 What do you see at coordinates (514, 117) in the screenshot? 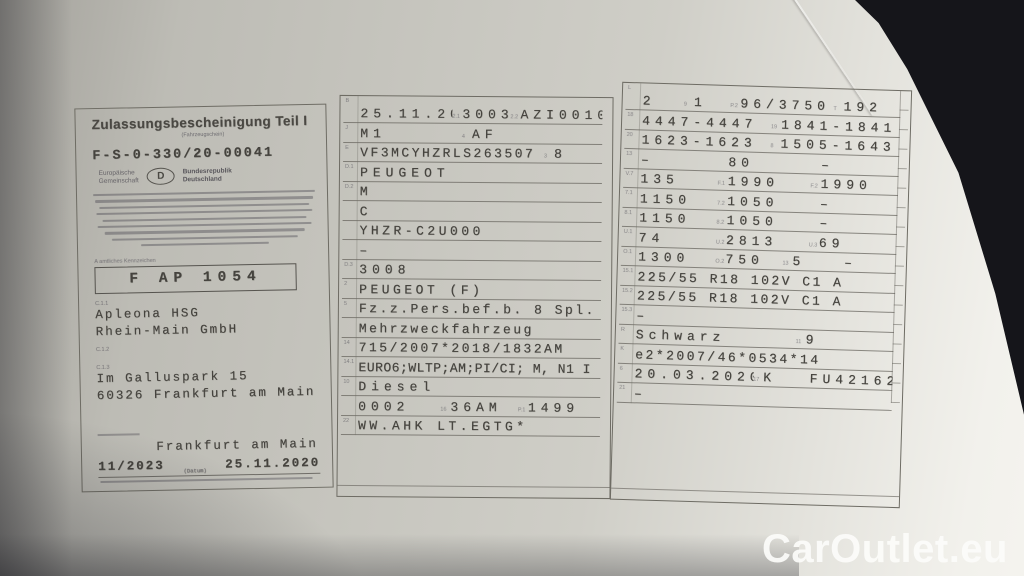
I see `field-code: 2.2` at bounding box center [514, 117].